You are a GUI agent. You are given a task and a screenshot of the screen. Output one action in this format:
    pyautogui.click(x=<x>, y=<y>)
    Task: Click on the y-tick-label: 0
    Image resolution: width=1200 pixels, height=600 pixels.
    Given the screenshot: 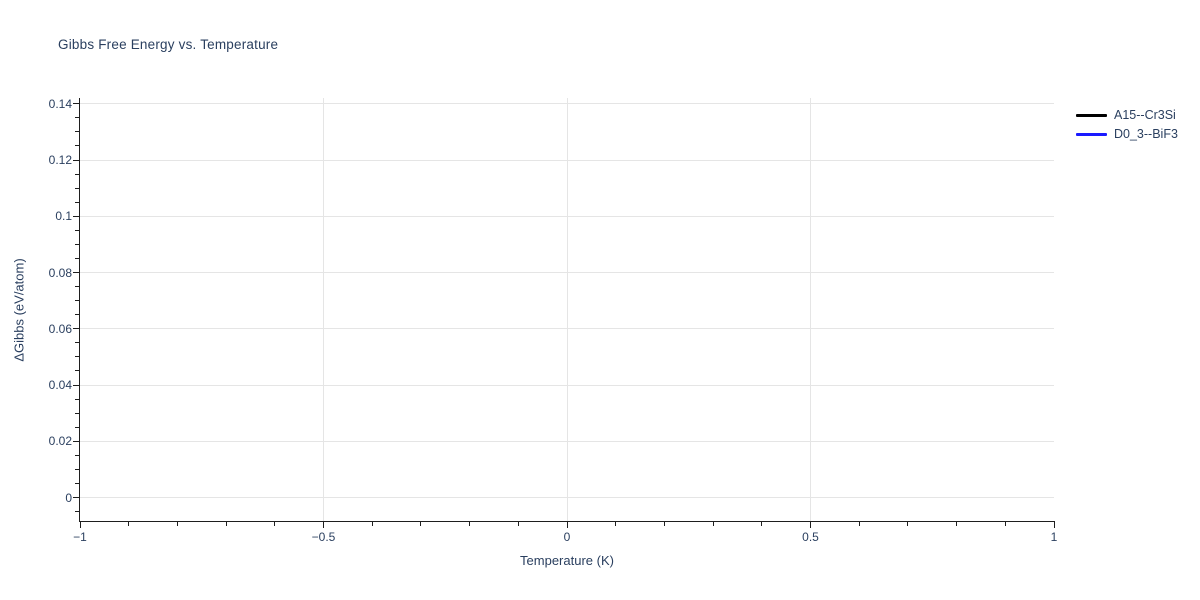 What is the action you would take?
    pyautogui.click(x=68, y=497)
    